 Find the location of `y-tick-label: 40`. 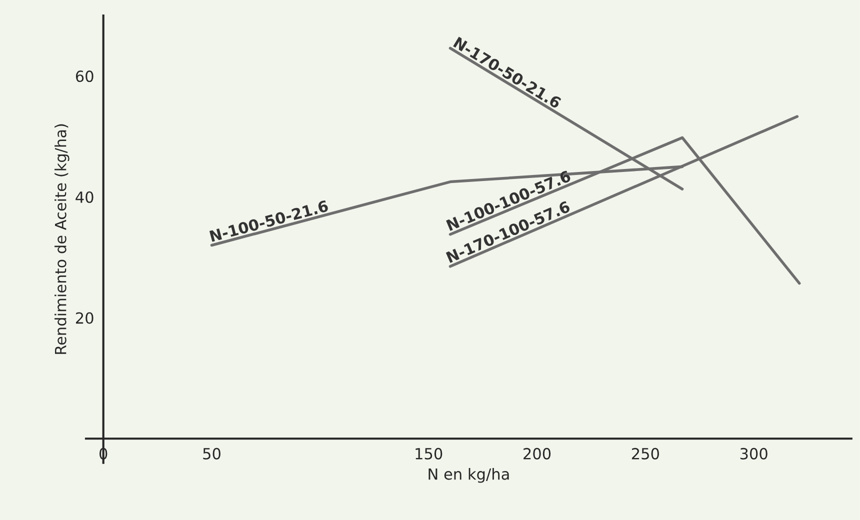

y-tick-label: 40 is located at coordinates (85, 197).